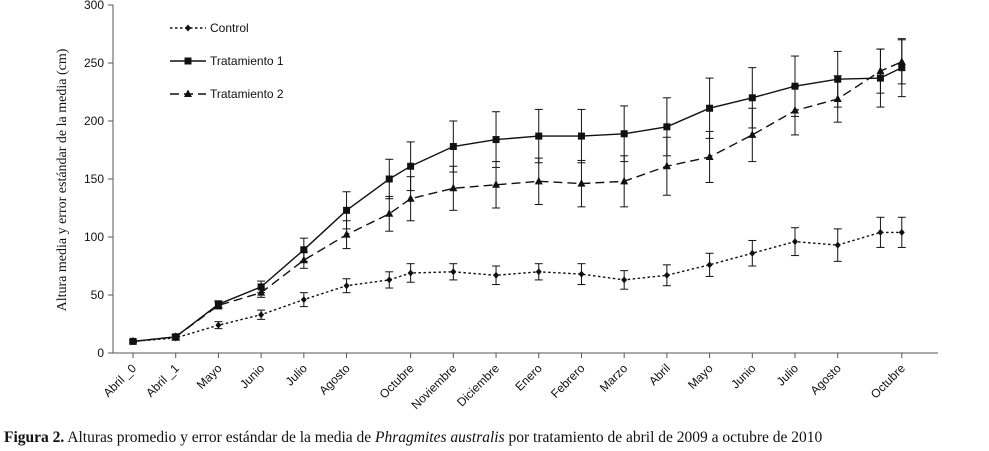 This screenshot has height=451, width=989. I want to click on x-tick-label: Abril _0, so click(119, 380).